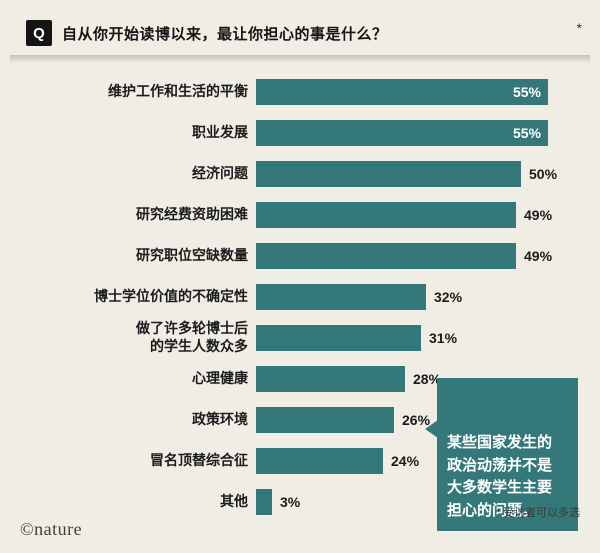  I want to click on bar-area: 26%, so click(343, 419).